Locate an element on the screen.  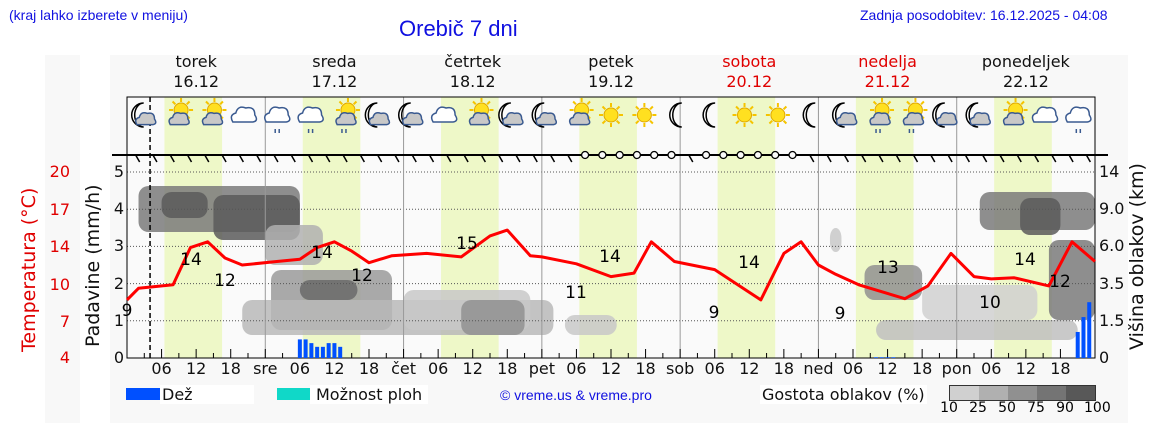
day-label: četrtek 18.12 is located at coordinates (473, 72).